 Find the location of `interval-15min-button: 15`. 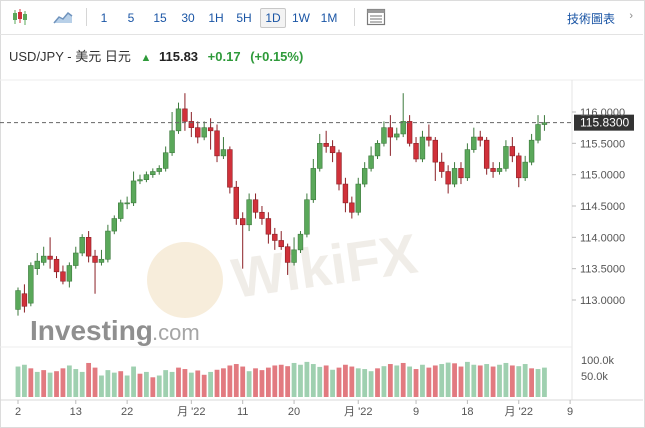

interval-15min-button: 15 is located at coordinates (160, 18).